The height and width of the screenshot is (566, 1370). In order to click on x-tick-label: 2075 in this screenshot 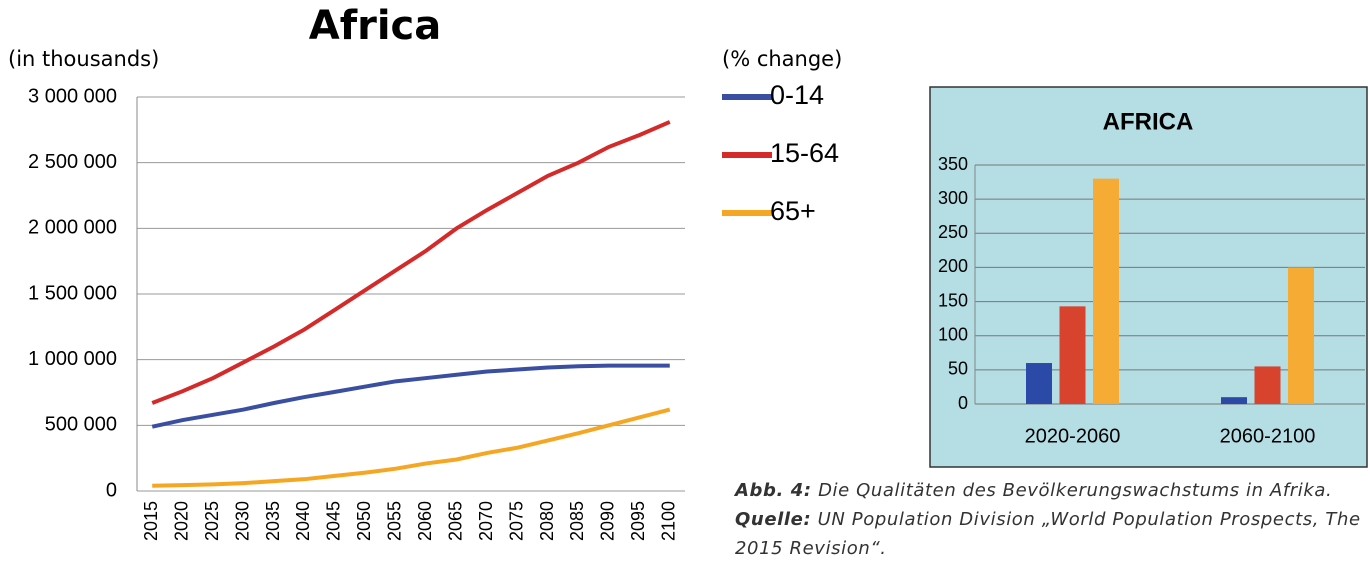, I will do `click(516, 521)`.